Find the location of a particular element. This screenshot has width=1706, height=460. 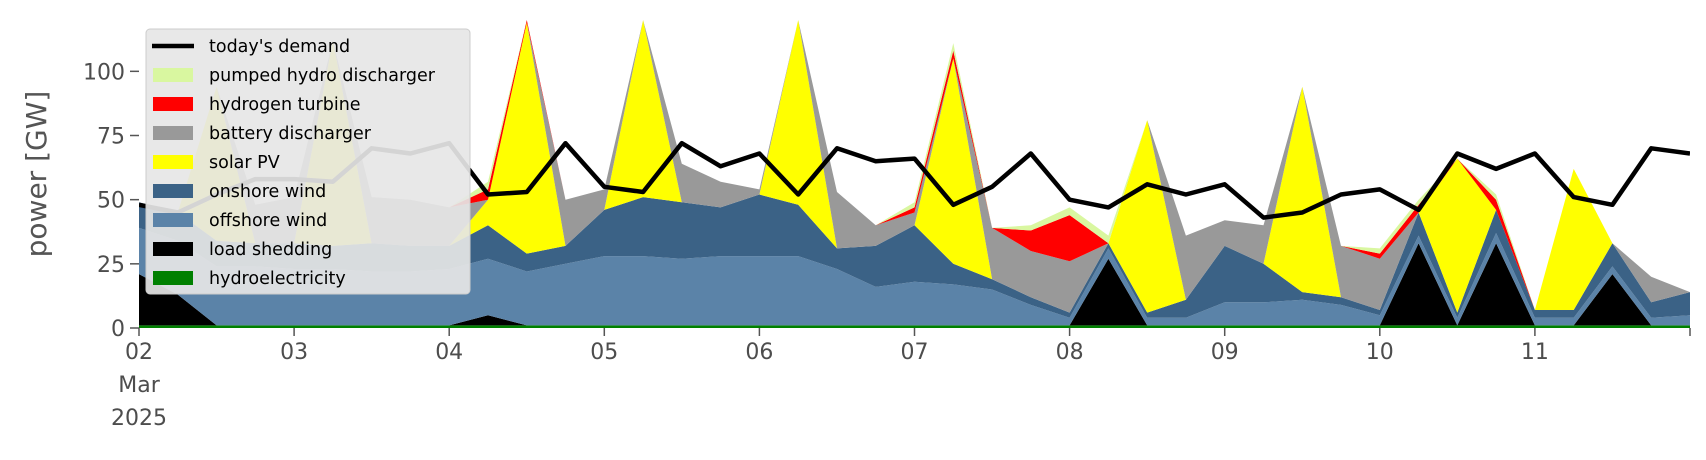

x-tick-label: 11 is located at coordinates (1535, 352).